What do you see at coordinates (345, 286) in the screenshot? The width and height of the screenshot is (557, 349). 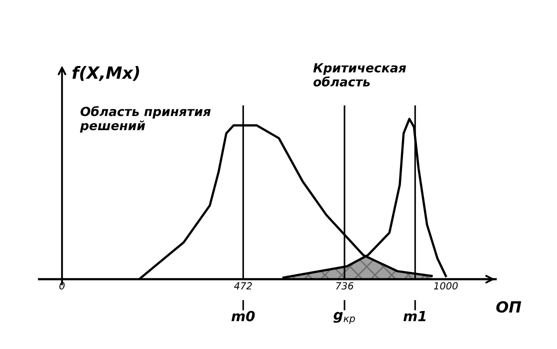 I see `x-tick-label: 736` at bounding box center [345, 286].